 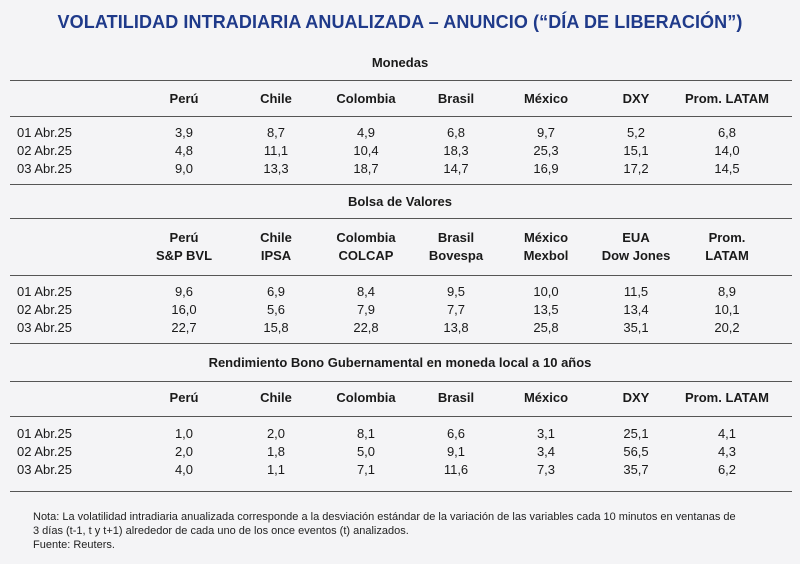 I want to click on table-cell: 14,5, so click(x=727, y=168).